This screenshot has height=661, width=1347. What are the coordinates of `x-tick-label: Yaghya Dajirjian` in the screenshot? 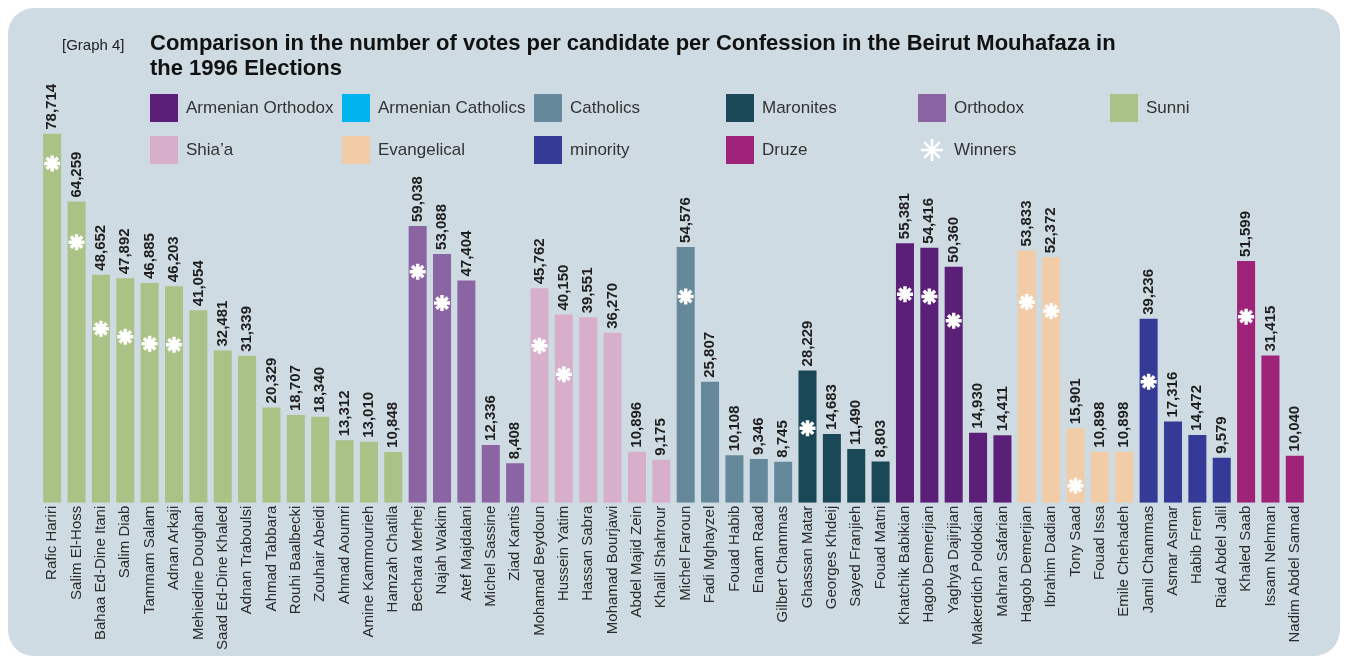 It's located at (952, 559).